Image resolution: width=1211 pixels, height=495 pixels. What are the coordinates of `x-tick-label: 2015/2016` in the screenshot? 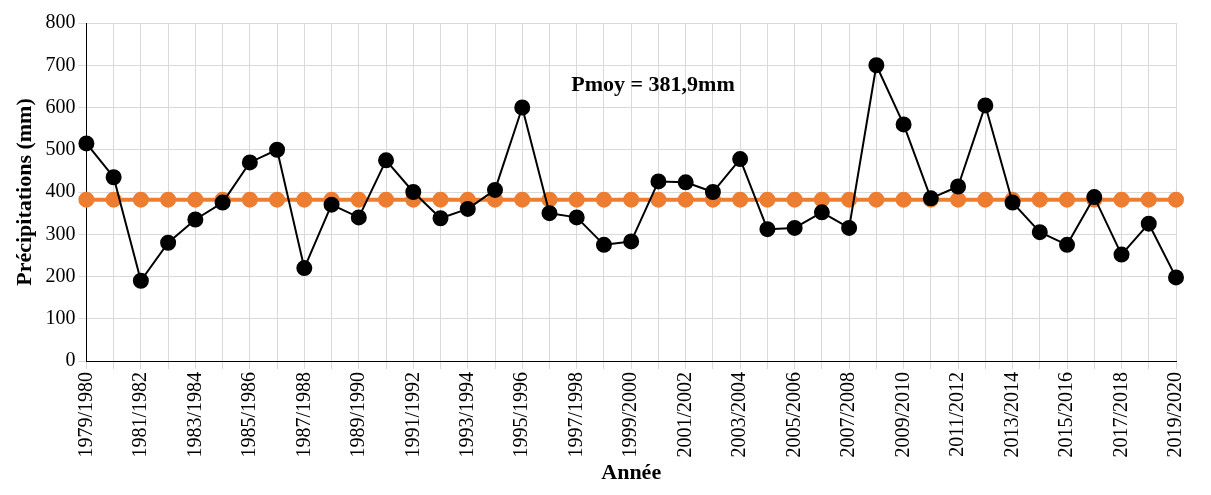 It's located at (1065, 415).